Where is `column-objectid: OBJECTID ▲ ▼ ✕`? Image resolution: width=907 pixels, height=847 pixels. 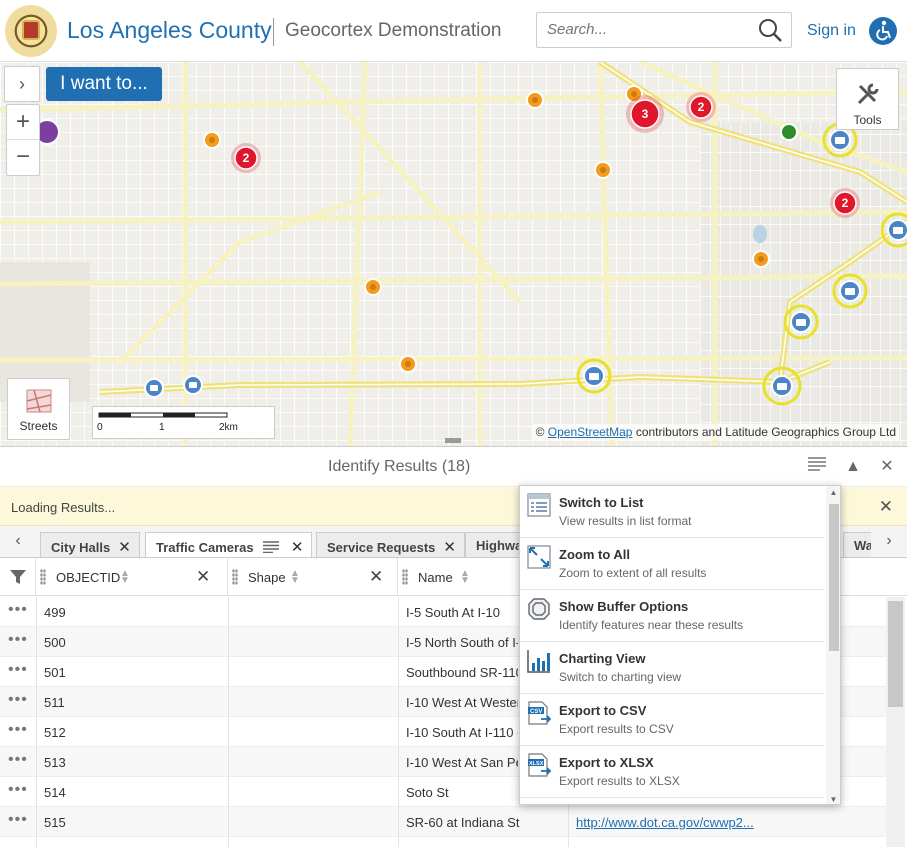
column-objectid: OBJECTID ▲ ▼ ✕ is located at coordinates (132, 577).